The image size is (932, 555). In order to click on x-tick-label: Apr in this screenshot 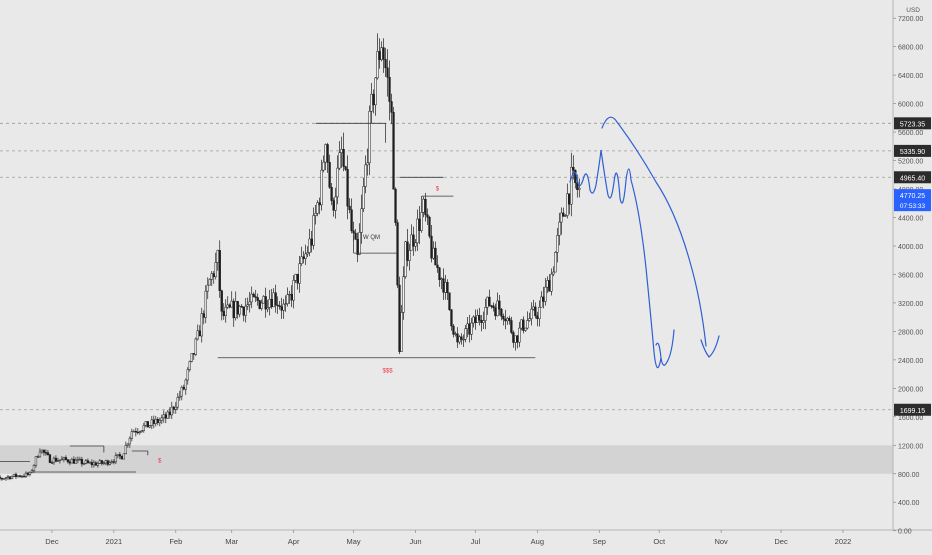, I will do `click(294, 541)`.